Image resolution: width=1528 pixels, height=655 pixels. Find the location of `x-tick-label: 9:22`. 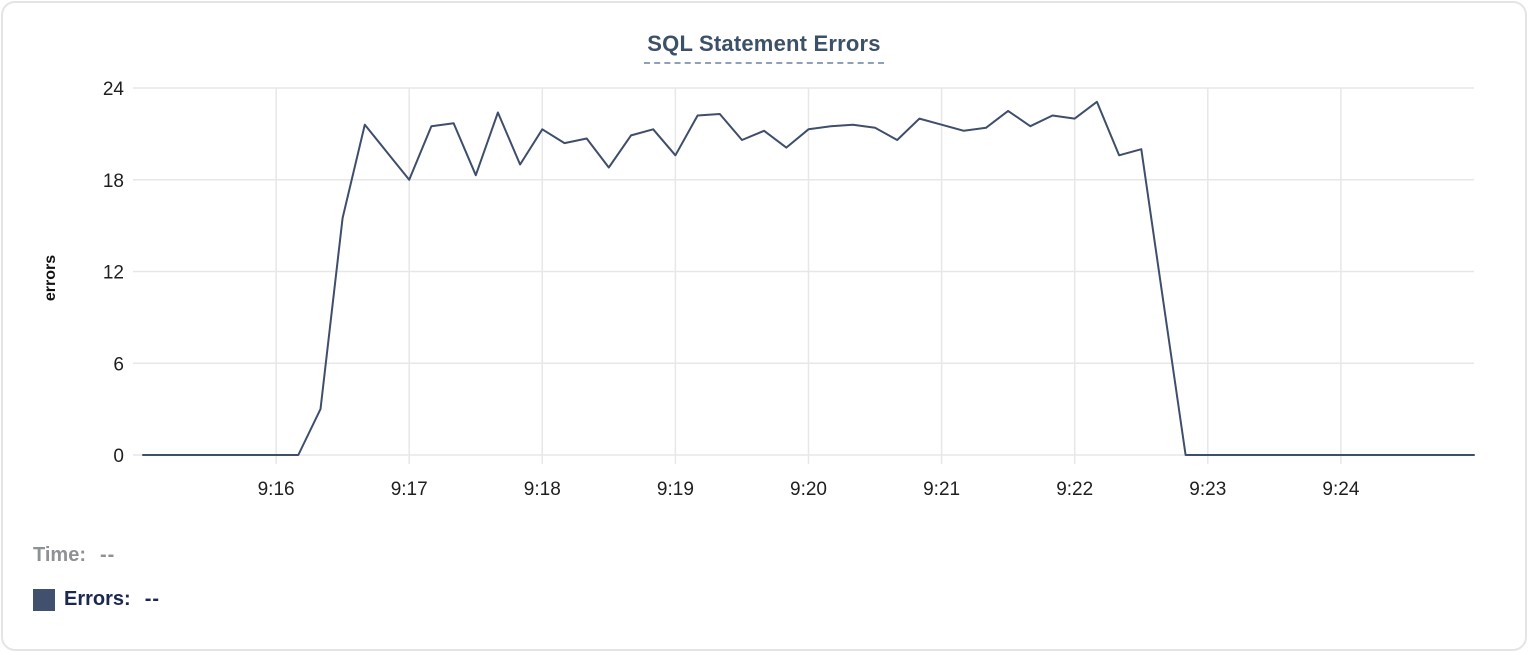

x-tick-label: 9:22 is located at coordinates (1074, 489).